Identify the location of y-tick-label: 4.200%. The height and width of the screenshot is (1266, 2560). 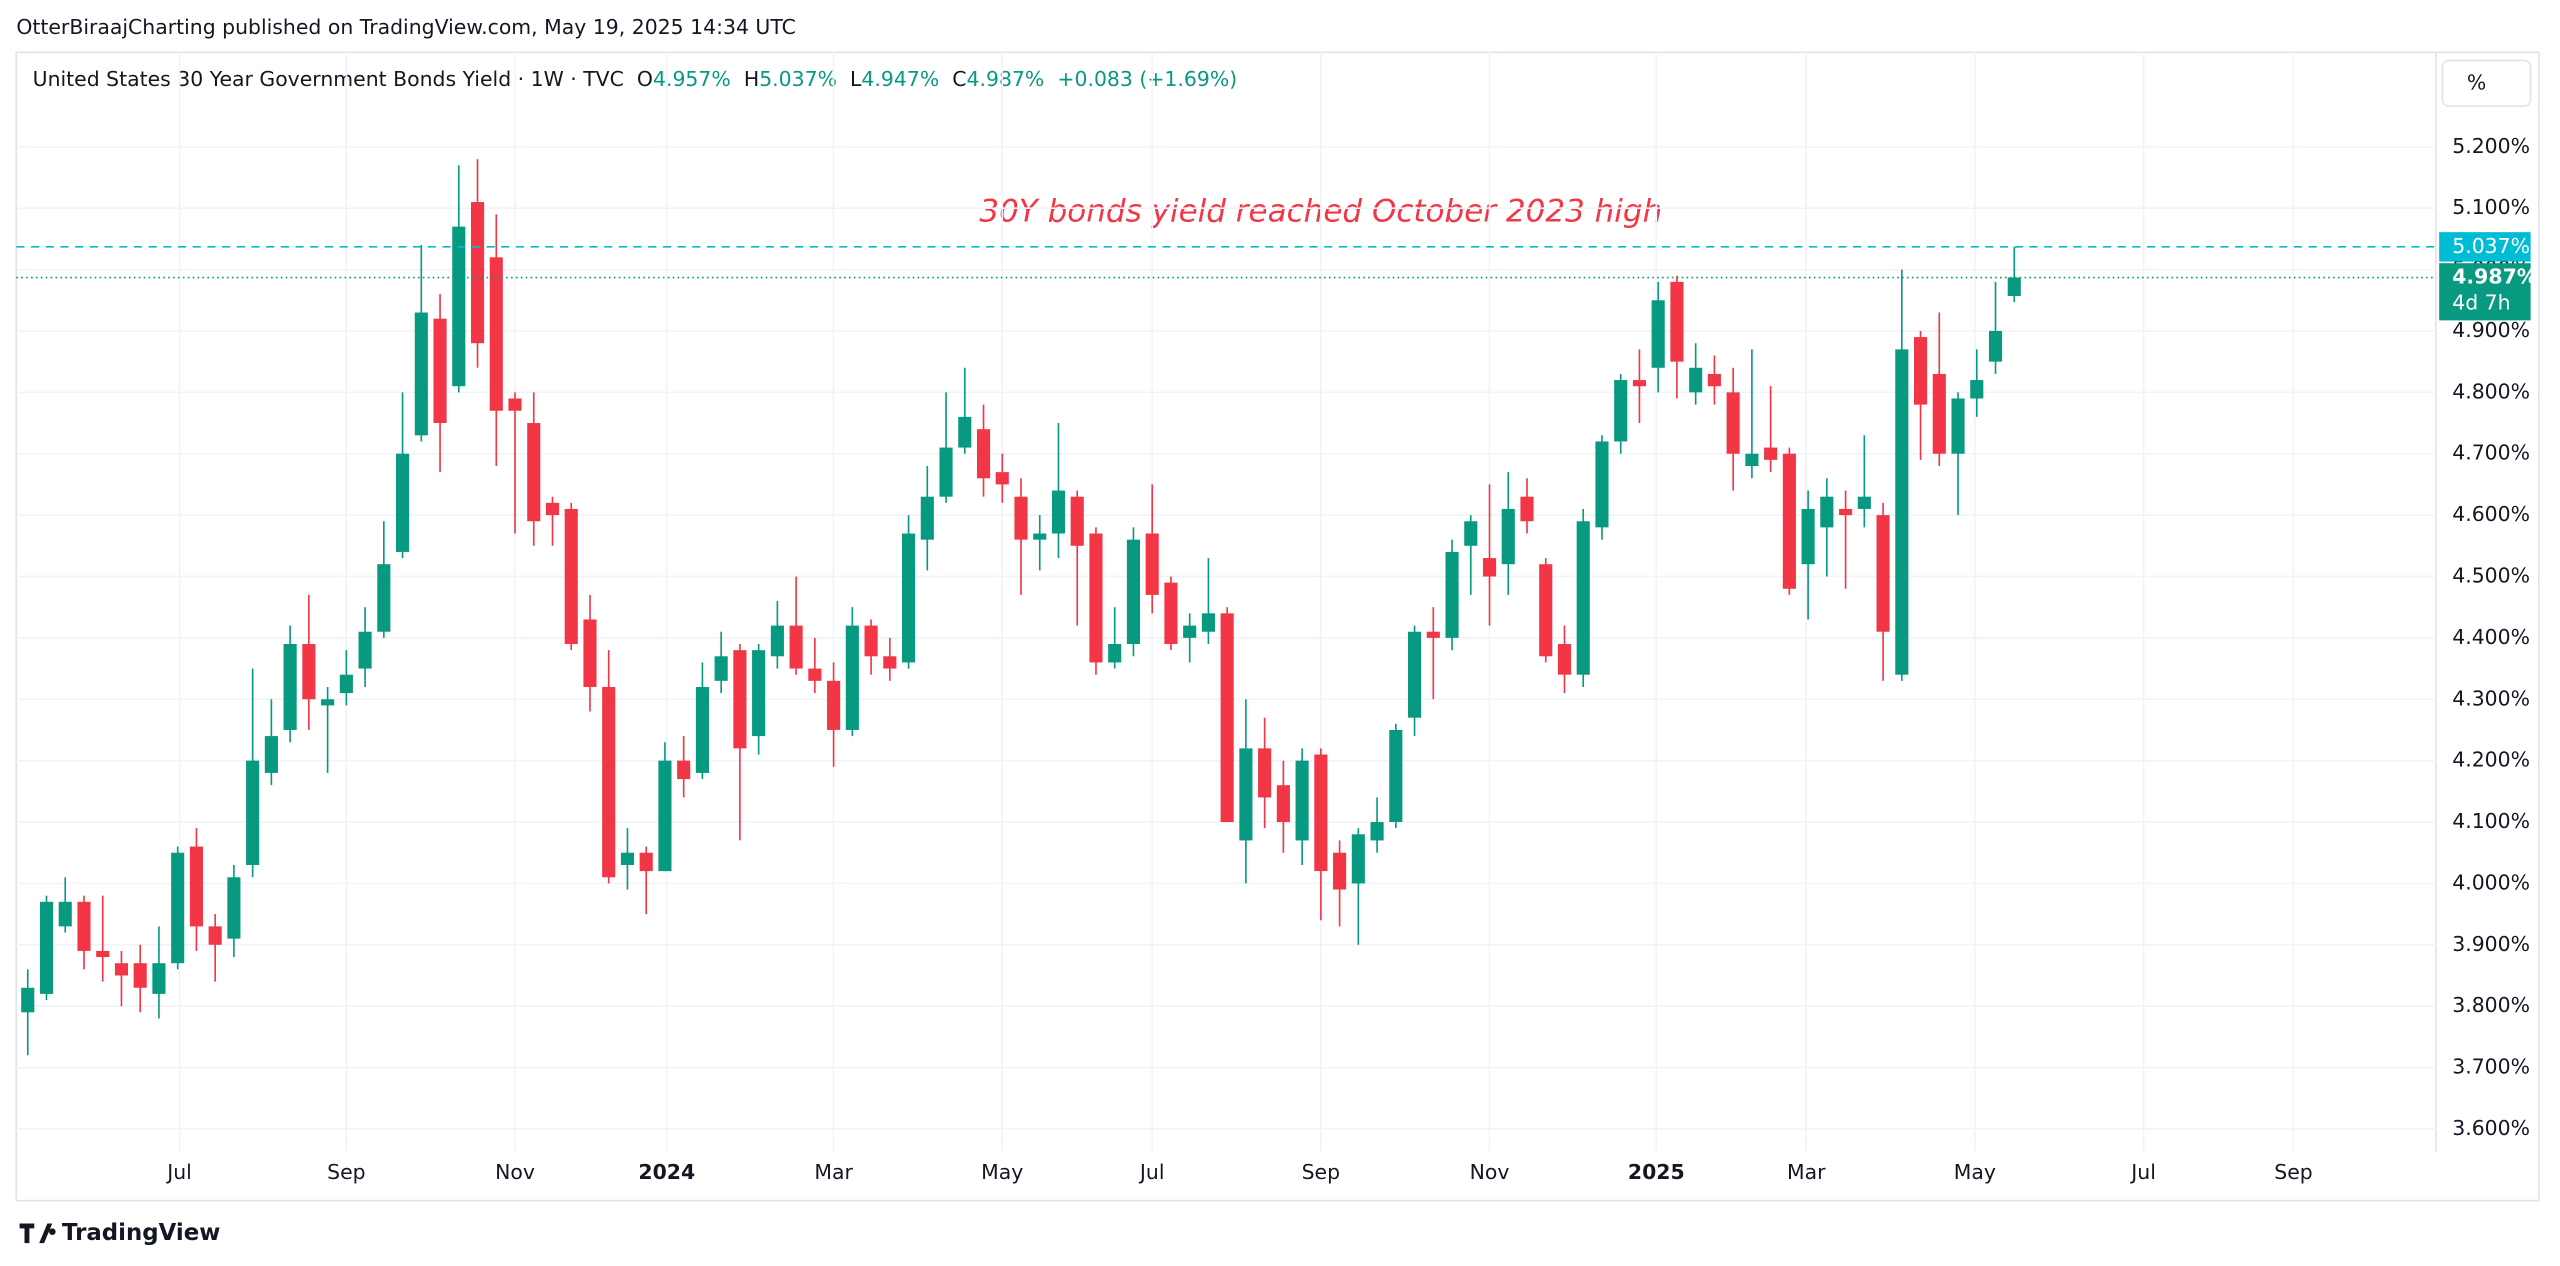
(2491, 760).